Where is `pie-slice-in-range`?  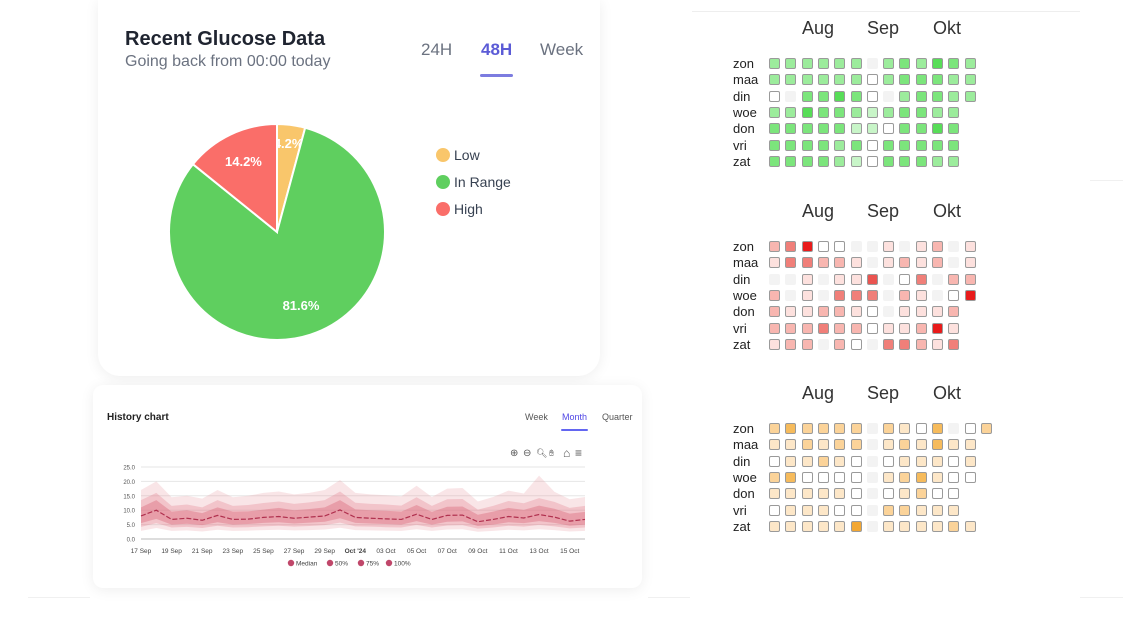 pie-slice-in-range is located at coordinates (277, 233).